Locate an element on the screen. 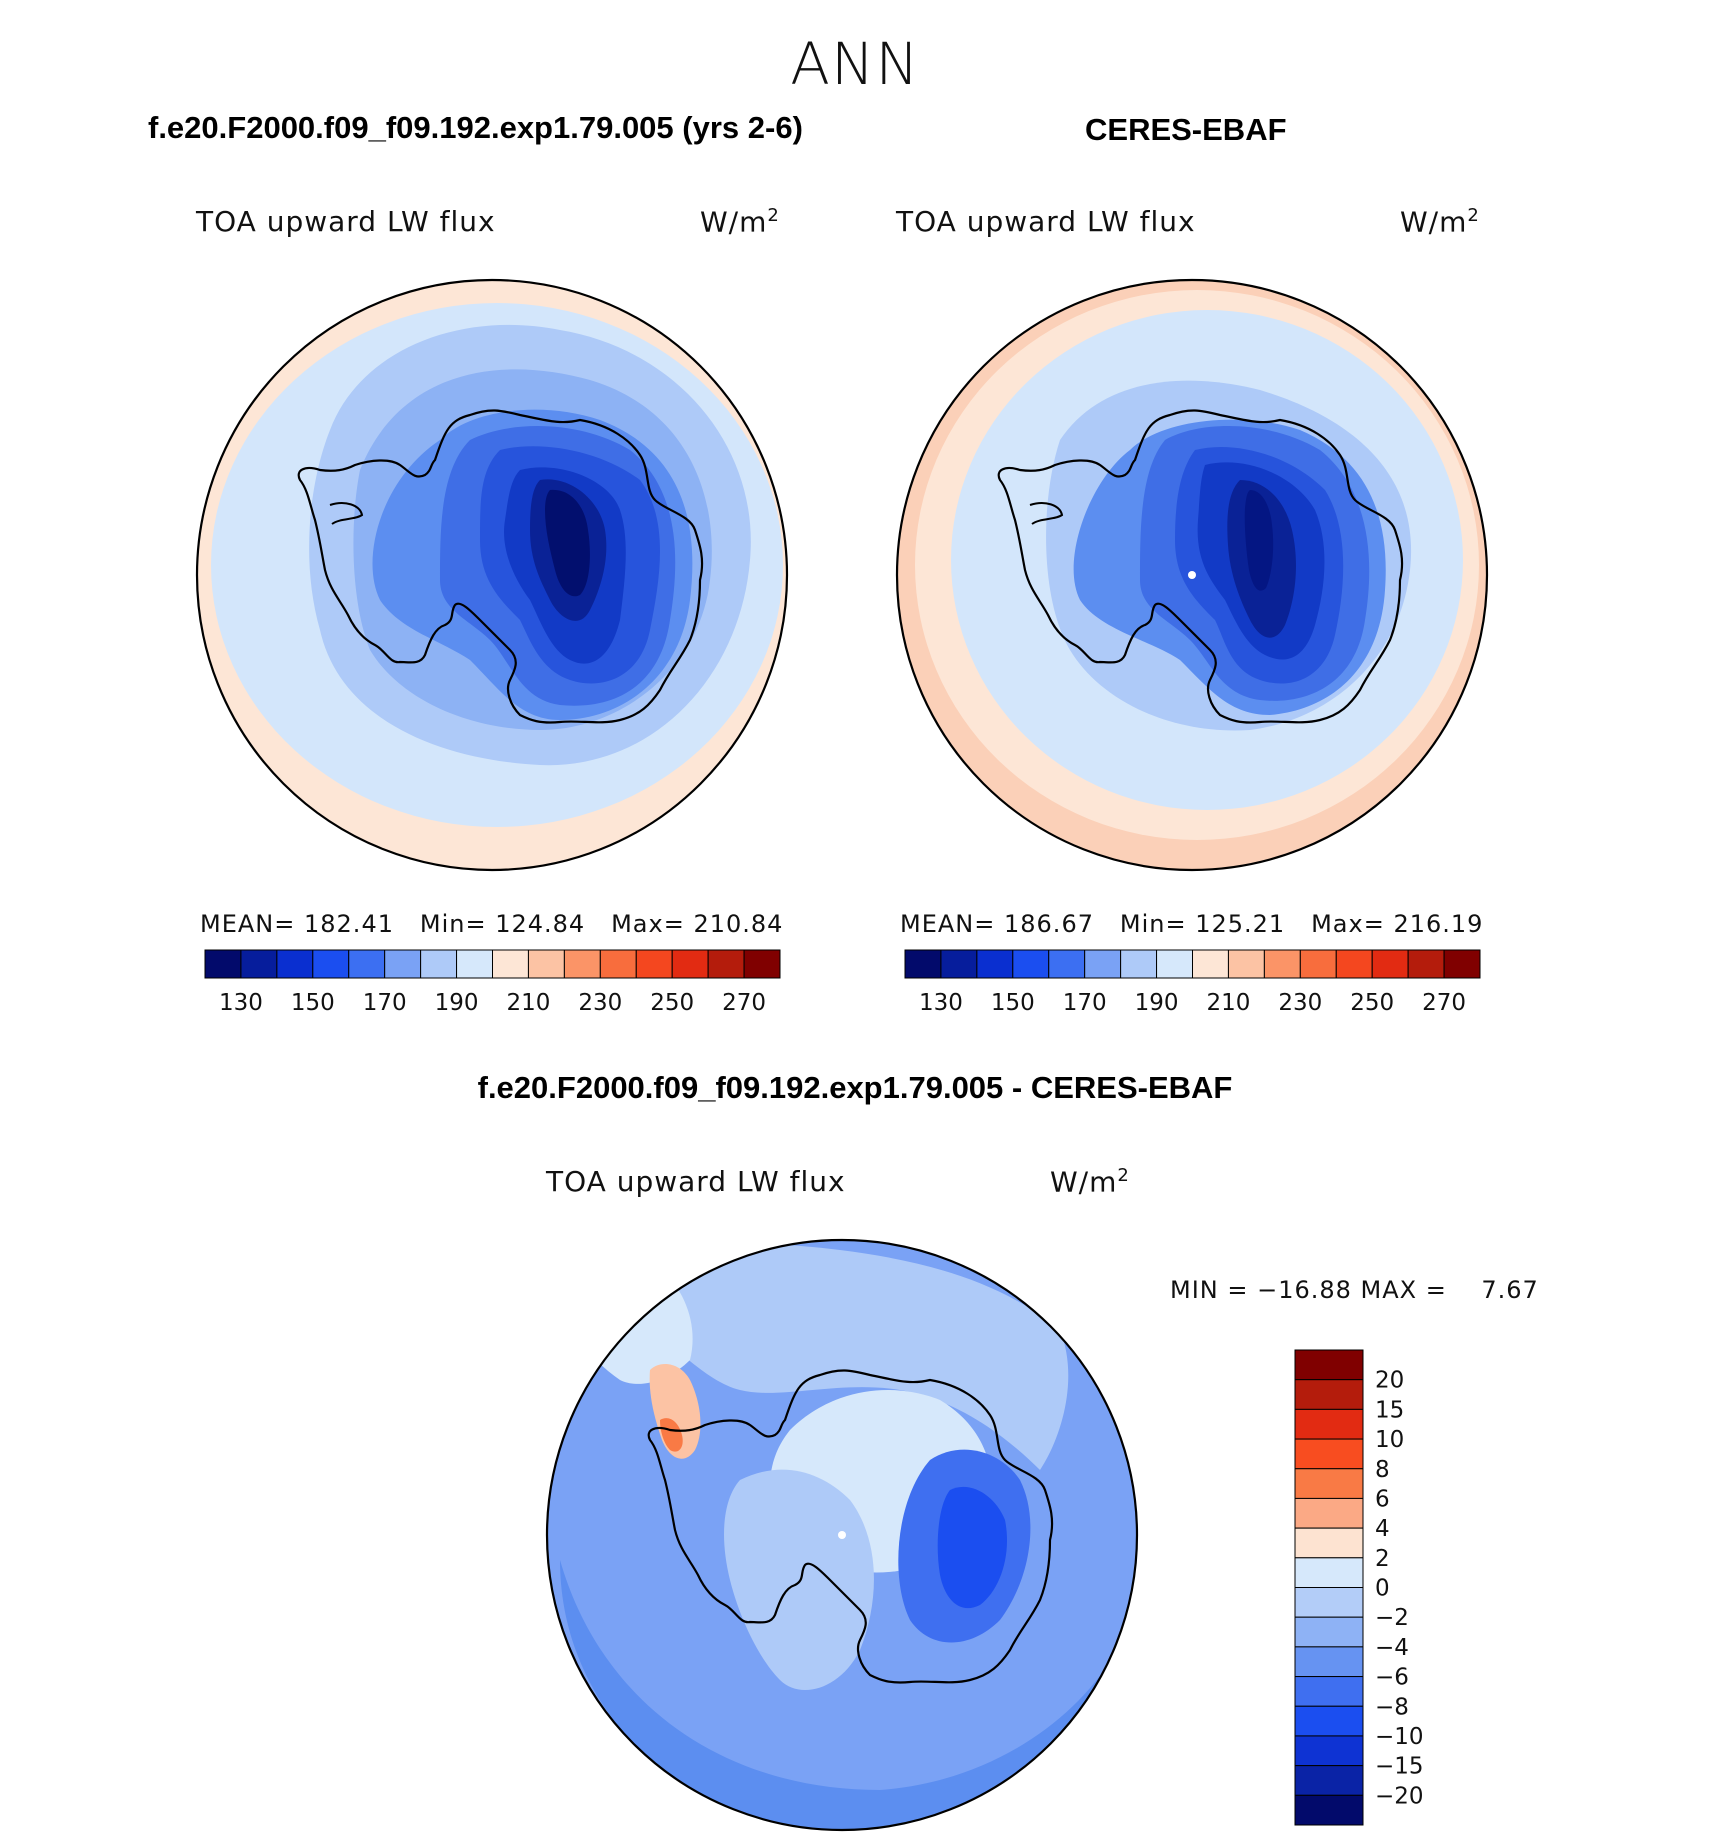 The image size is (1710, 1840). season-title: ANN is located at coordinates (855, 64).